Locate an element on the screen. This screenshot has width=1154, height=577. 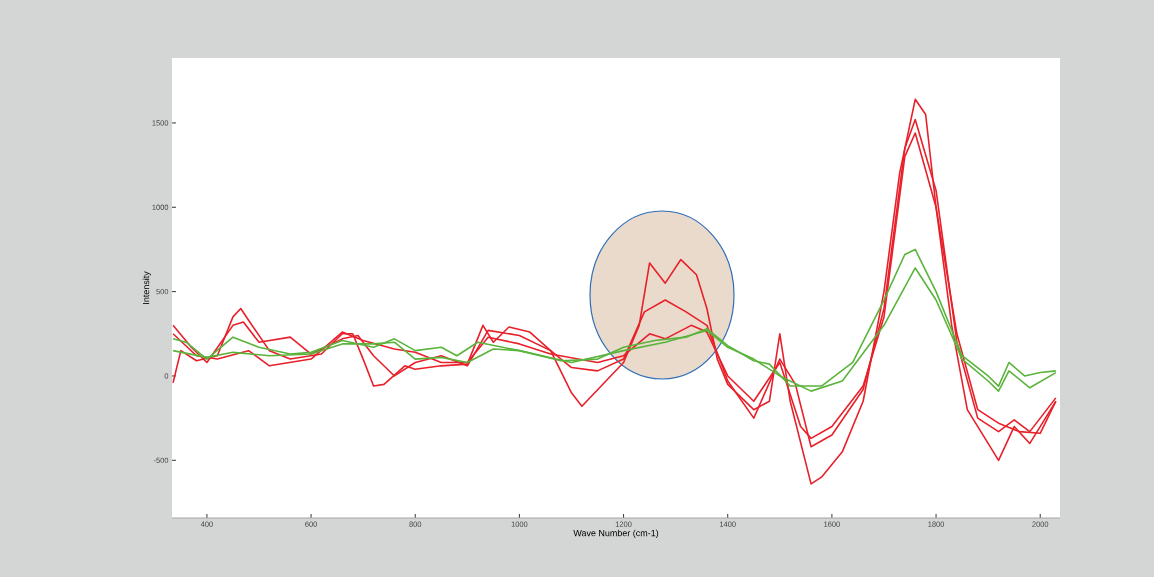
x-axis-title: Wave Number (cm-1) is located at coordinates (616, 534).